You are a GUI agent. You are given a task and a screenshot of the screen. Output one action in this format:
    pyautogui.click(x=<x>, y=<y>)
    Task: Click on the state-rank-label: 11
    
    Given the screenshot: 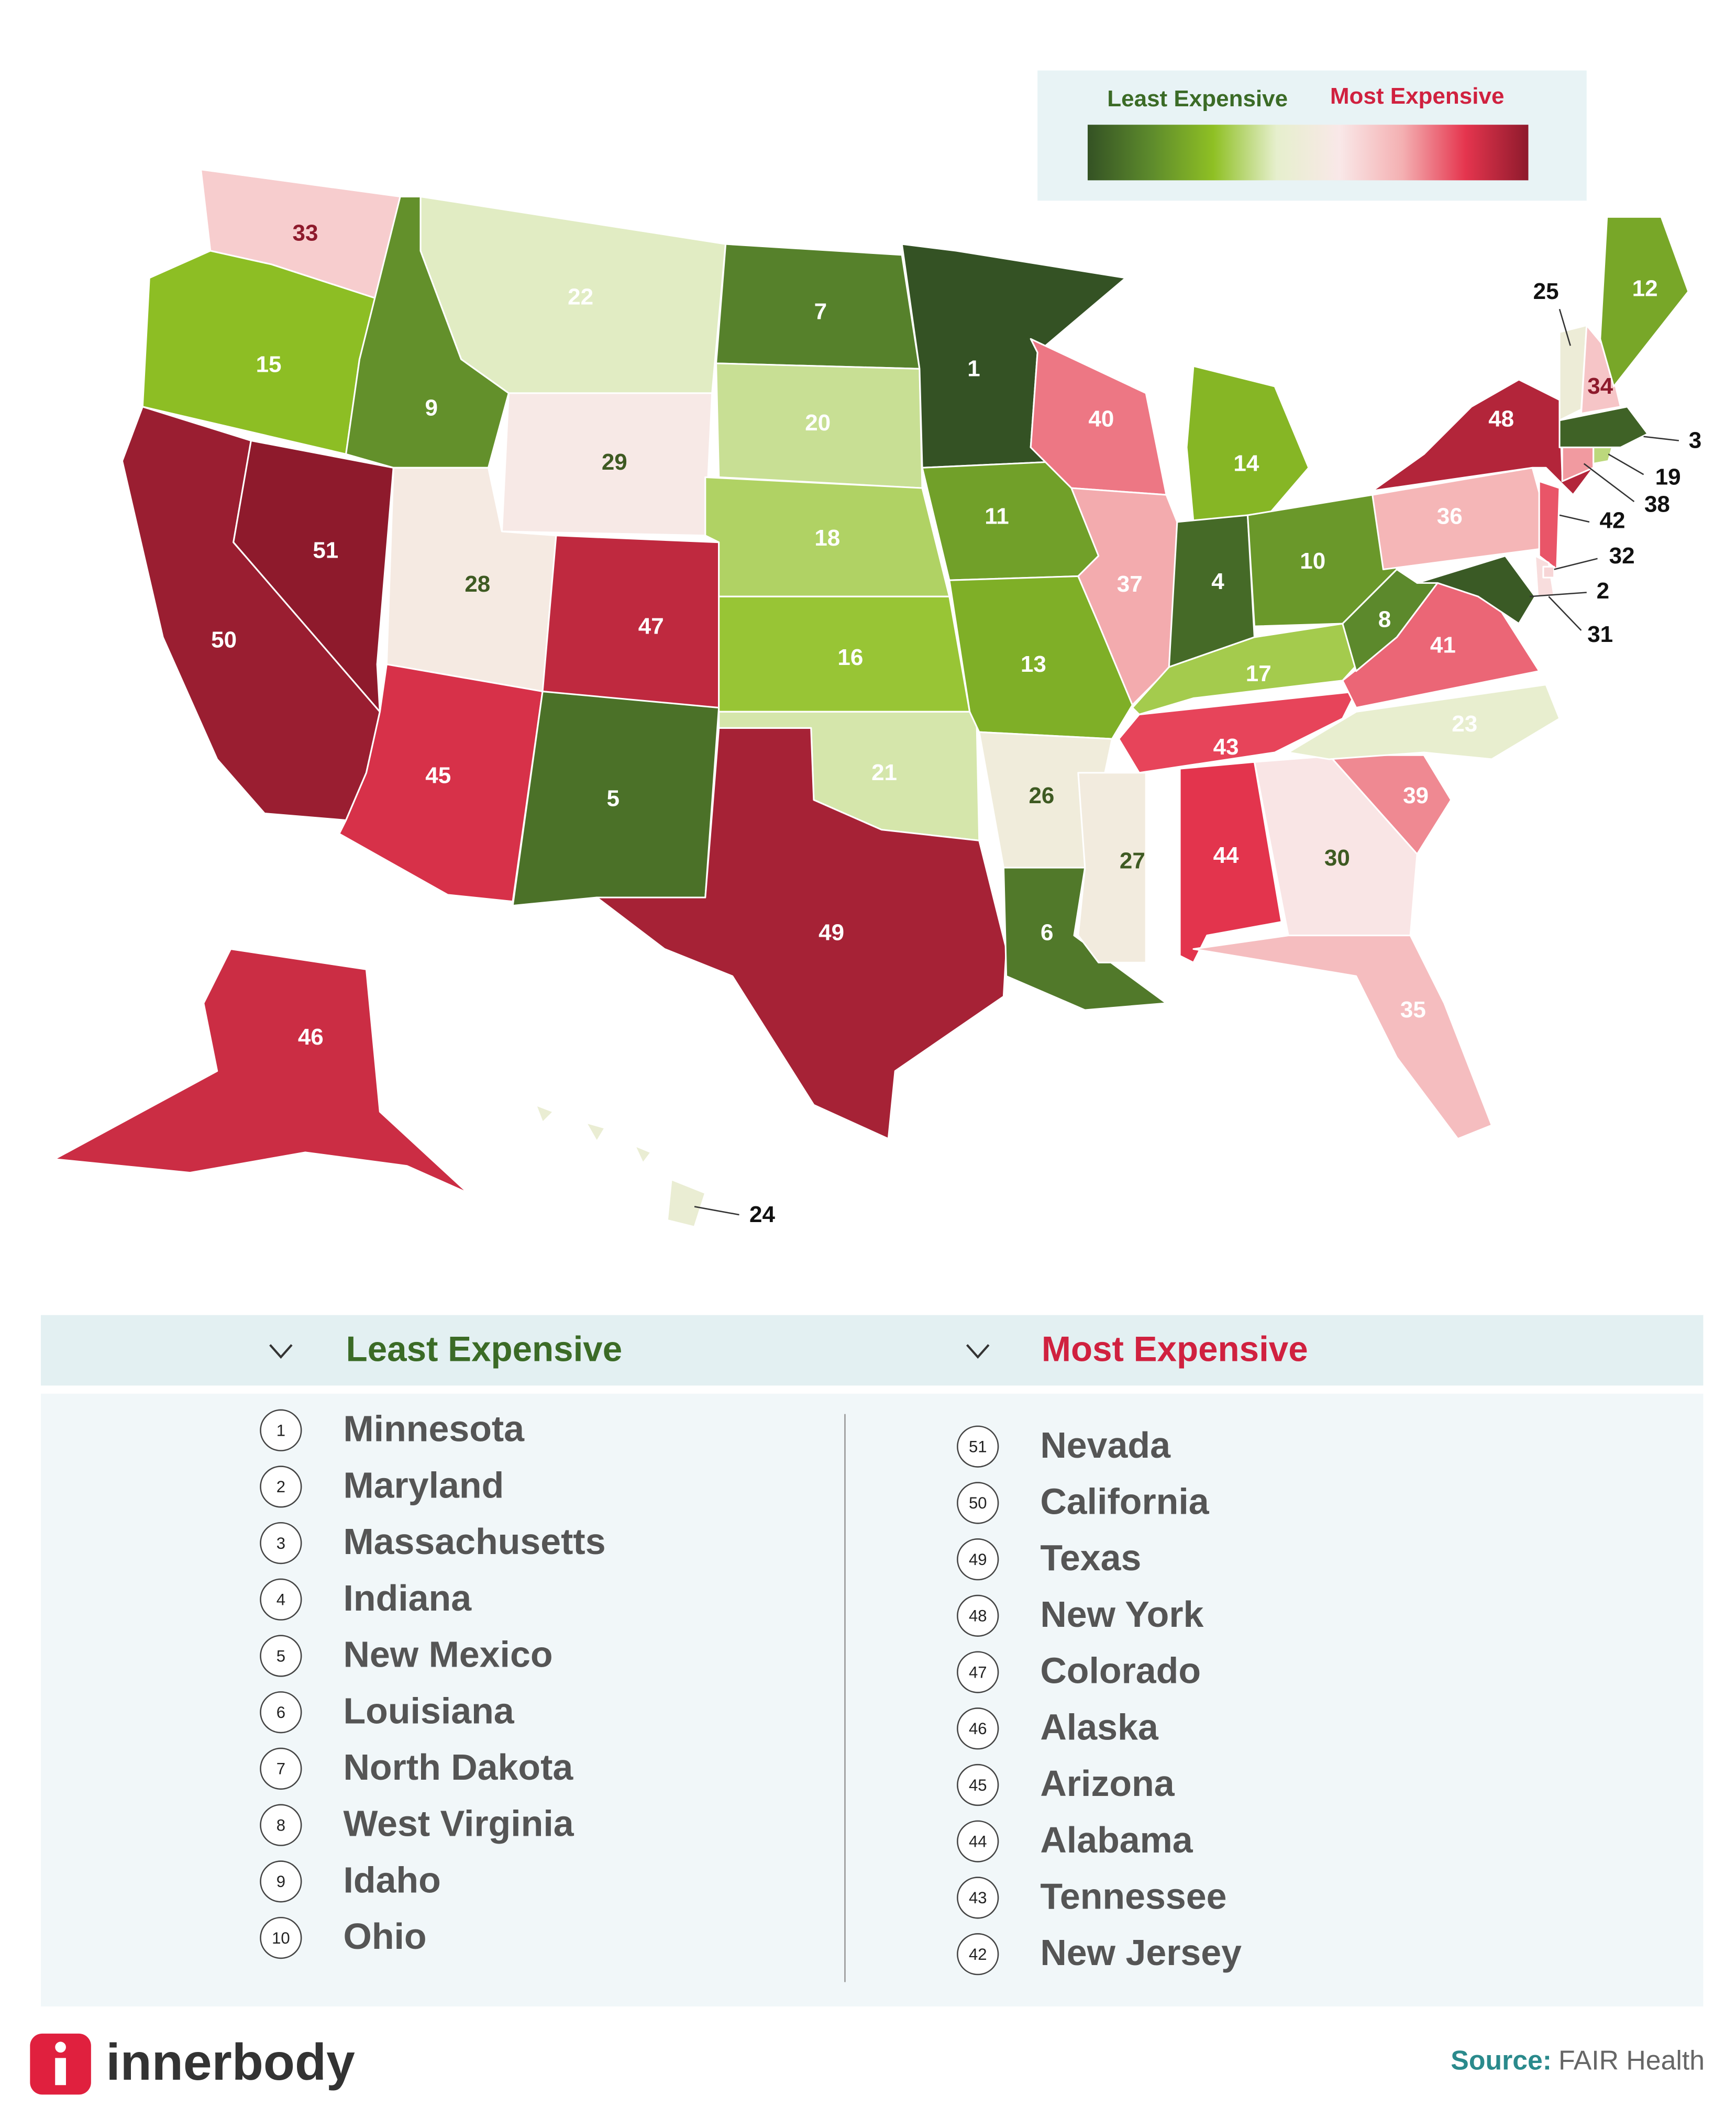 What is the action you would take?
    pyautogui.click(x=997, y=516)
    